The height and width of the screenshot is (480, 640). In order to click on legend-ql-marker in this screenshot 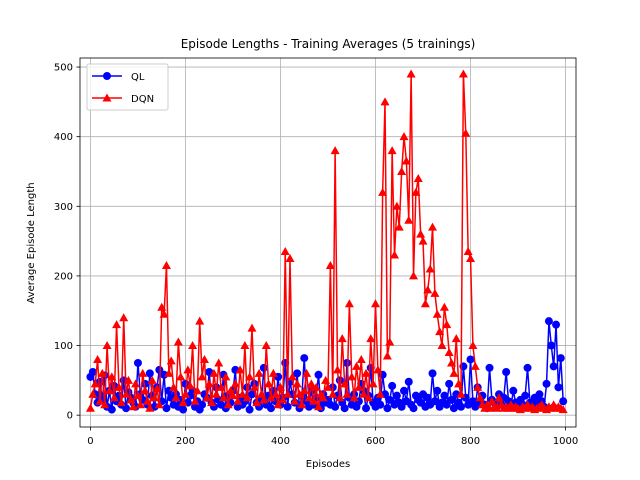, I will do `click(107, 76)`.